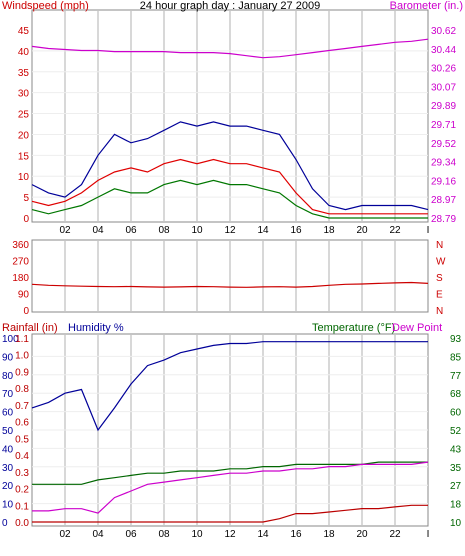  What do you see at coordinates (443, 144) in the screenshot?
I see `baro-y-tick: 29.52` at bounding box center [443, 144].